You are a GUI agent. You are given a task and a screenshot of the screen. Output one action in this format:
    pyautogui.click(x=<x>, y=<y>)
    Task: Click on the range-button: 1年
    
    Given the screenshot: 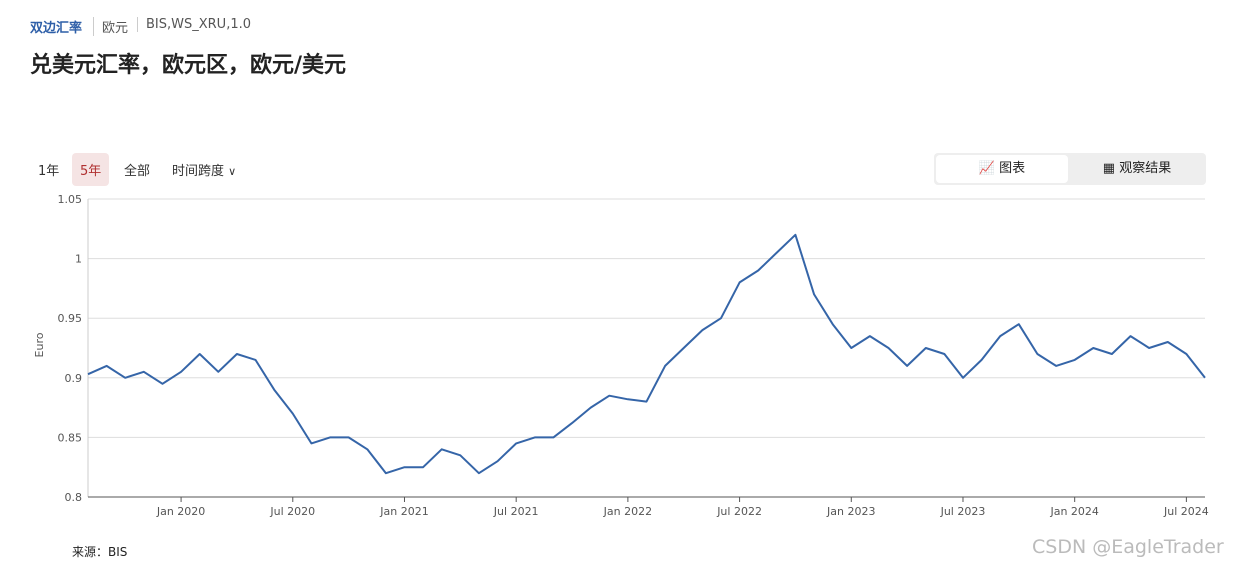 What is the action you would take?
    pyautogui.click(x=49, y=171)
    